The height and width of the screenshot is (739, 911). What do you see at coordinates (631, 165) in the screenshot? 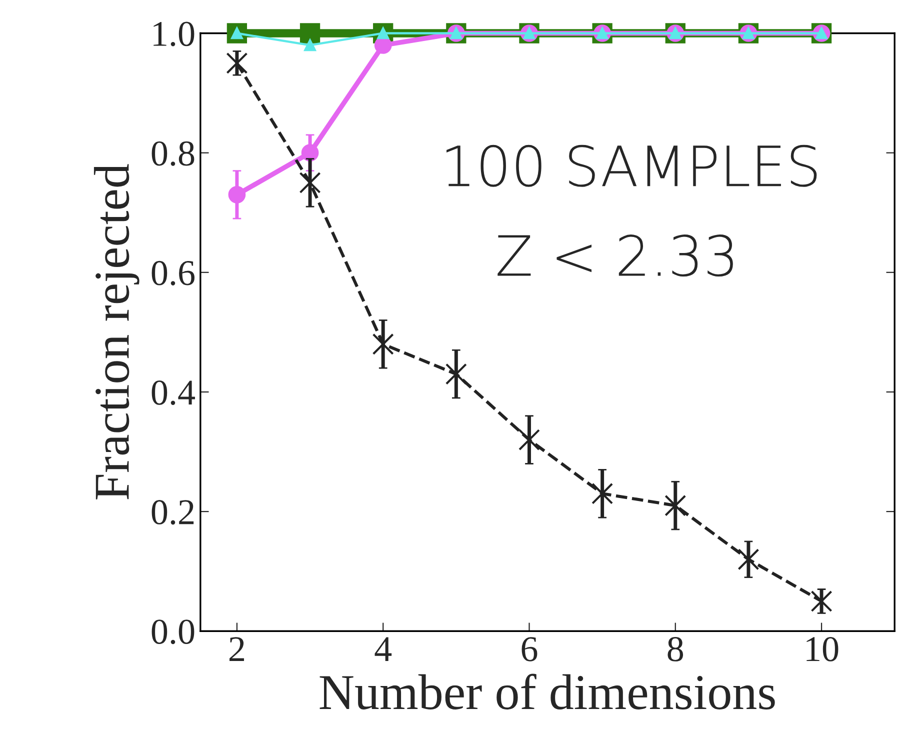
I see `annotation: 100 SAMPLES` at bounding box center [631, 165].